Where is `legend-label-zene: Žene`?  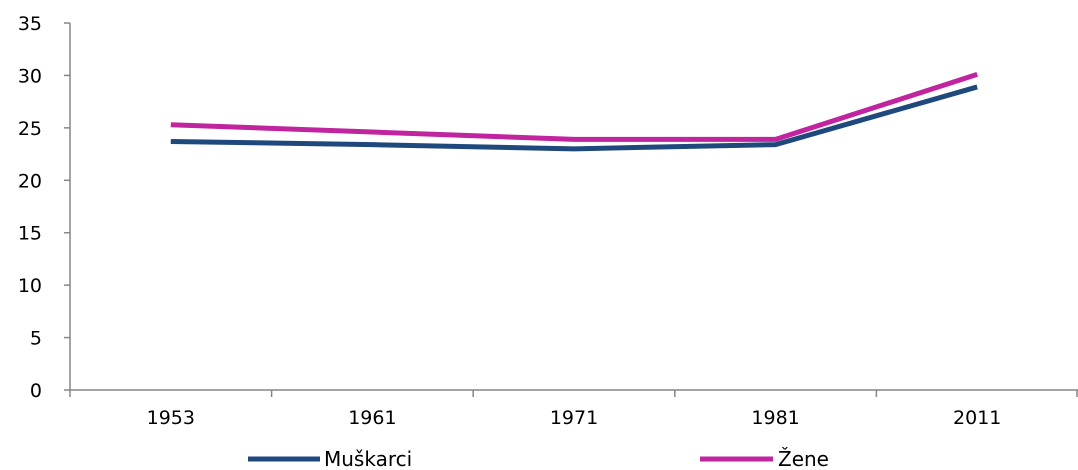 legend-label-zene: Žene is located at coordinates (803, 458).